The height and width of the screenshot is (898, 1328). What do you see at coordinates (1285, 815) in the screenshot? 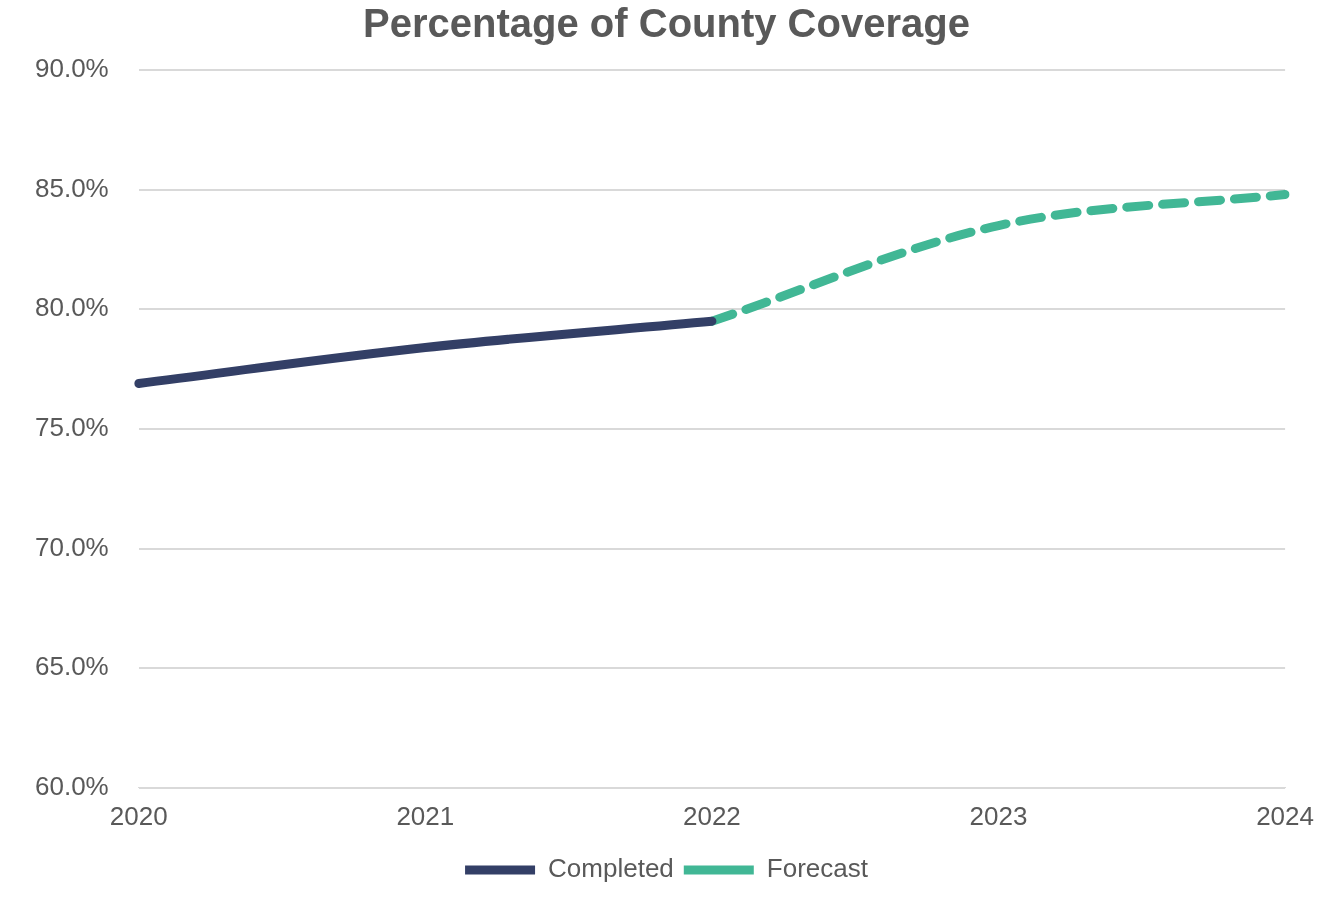
I see `x-tick-label: 2024` at bounding box center [1285, 815].